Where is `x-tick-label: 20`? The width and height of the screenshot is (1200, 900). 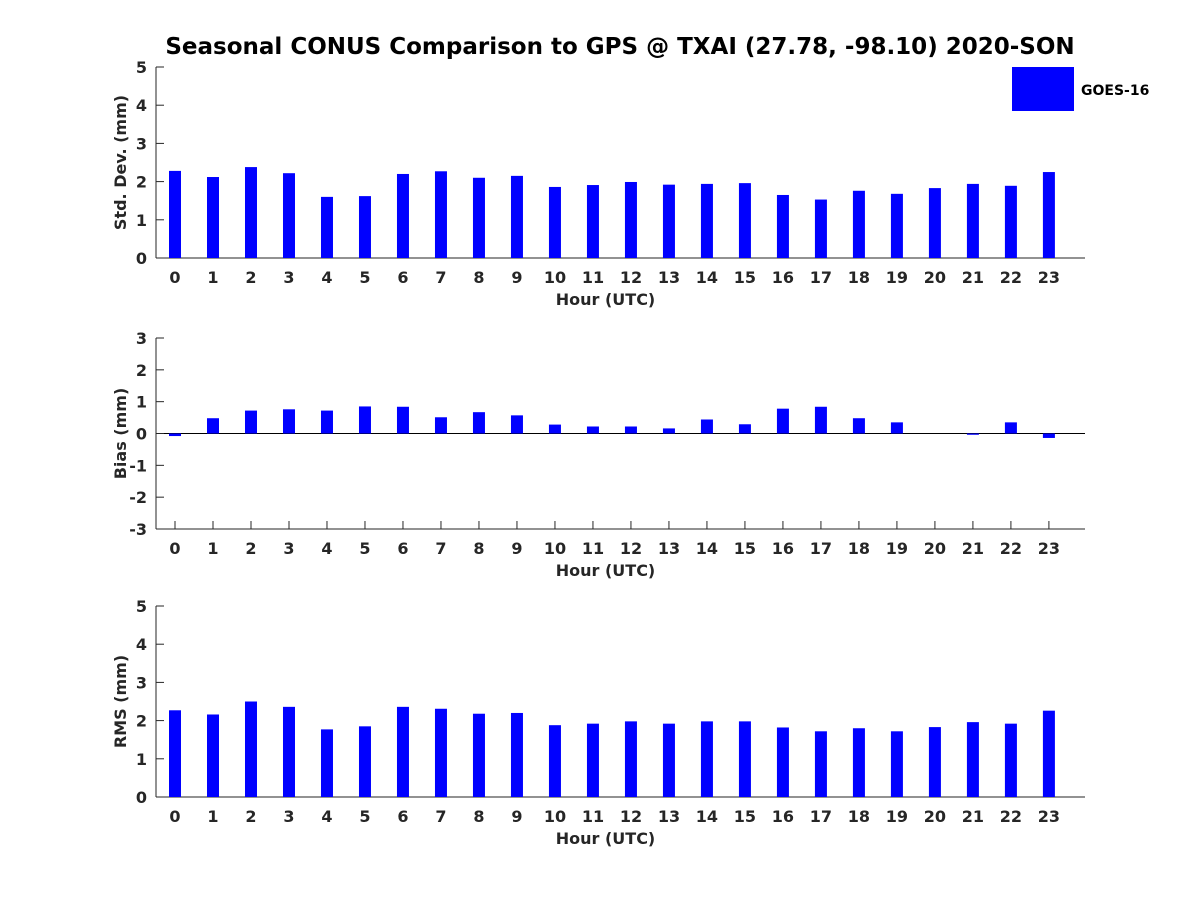 x-tick-label: 20 is located at coordinates (935, 548).